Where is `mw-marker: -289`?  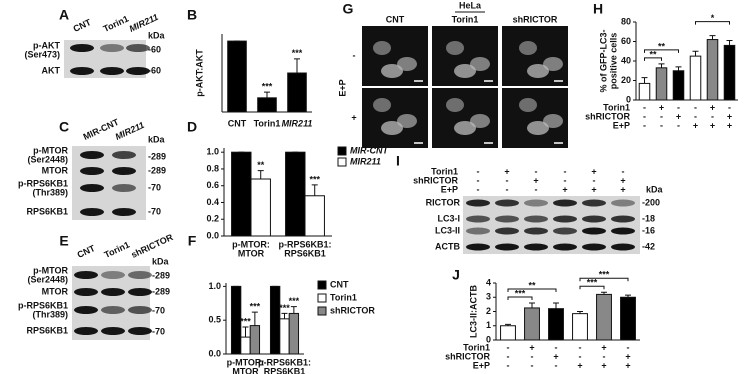 mw-marker: -289 is located at coordinates (161, 291).